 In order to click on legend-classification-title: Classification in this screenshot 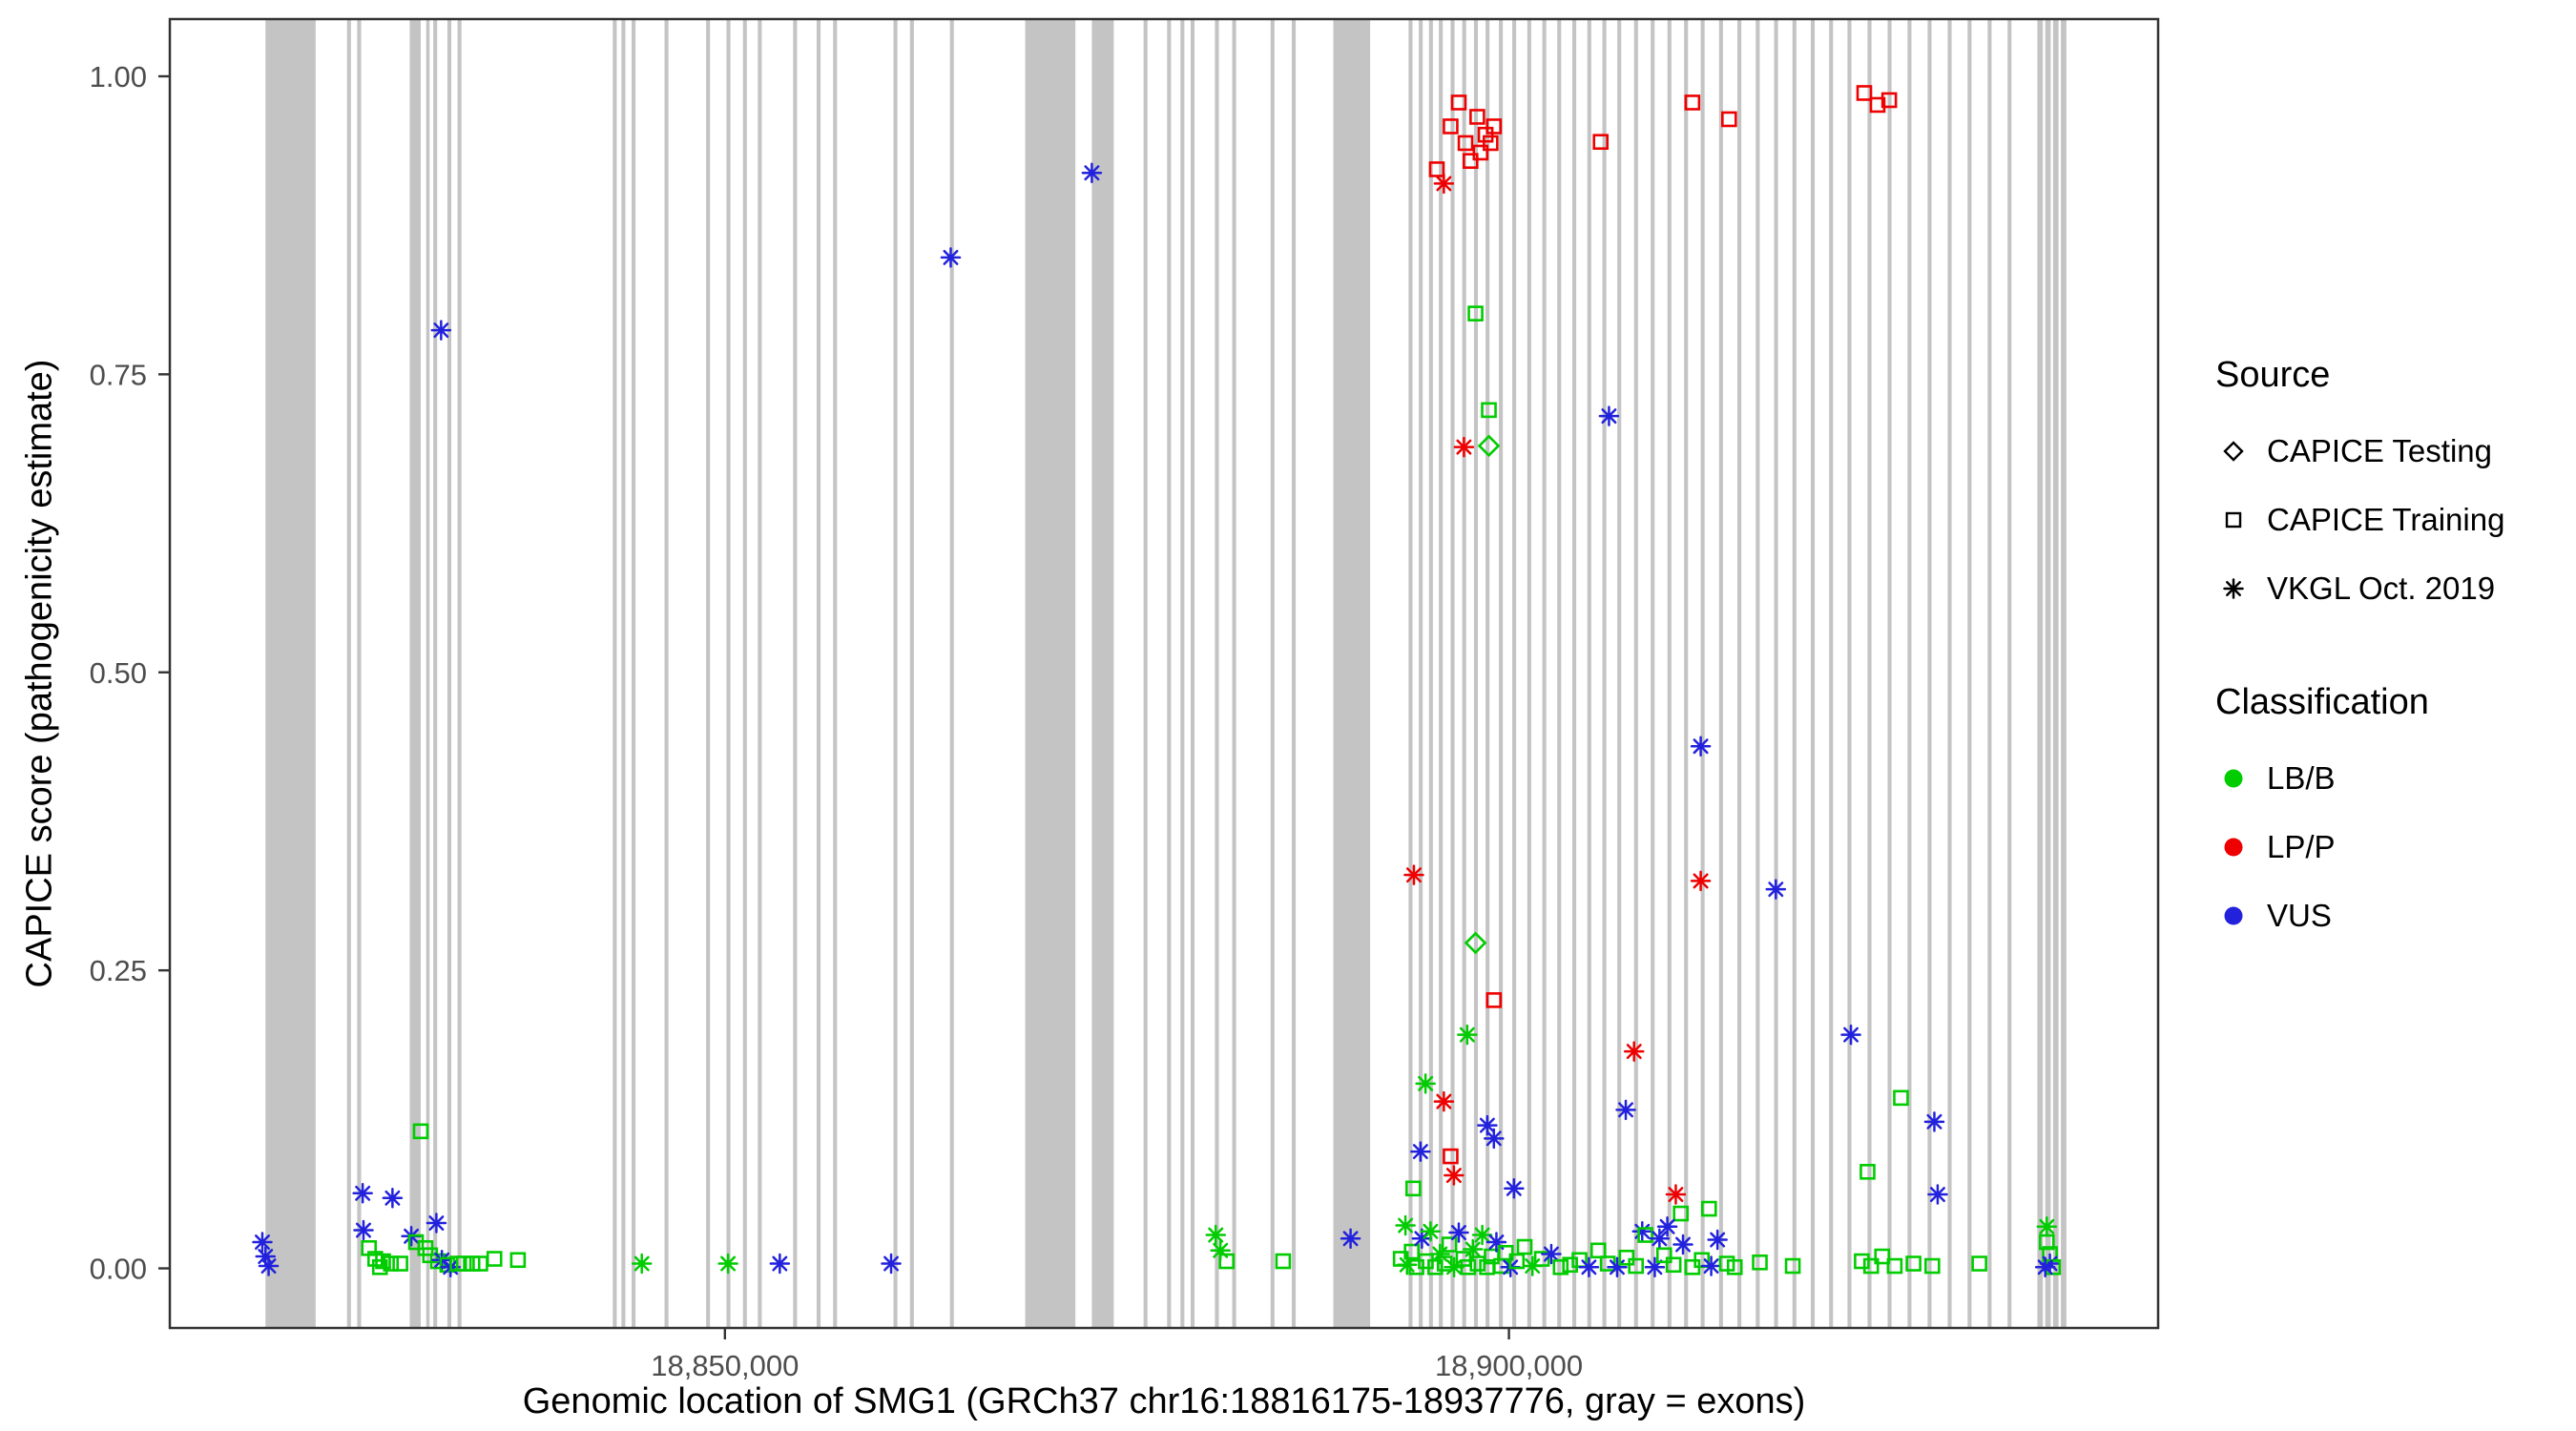, I will do `click(2322, 702)`.